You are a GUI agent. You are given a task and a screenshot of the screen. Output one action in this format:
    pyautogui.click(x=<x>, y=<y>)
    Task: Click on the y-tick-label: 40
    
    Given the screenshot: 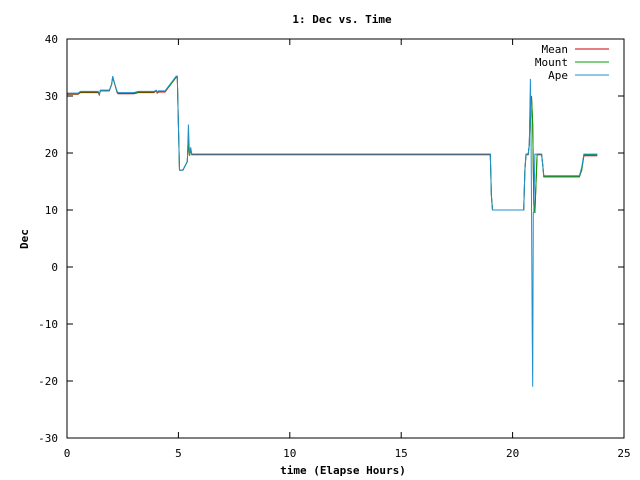 What is the action you would take?
    pyautogui.click(x=51, y=39)
    